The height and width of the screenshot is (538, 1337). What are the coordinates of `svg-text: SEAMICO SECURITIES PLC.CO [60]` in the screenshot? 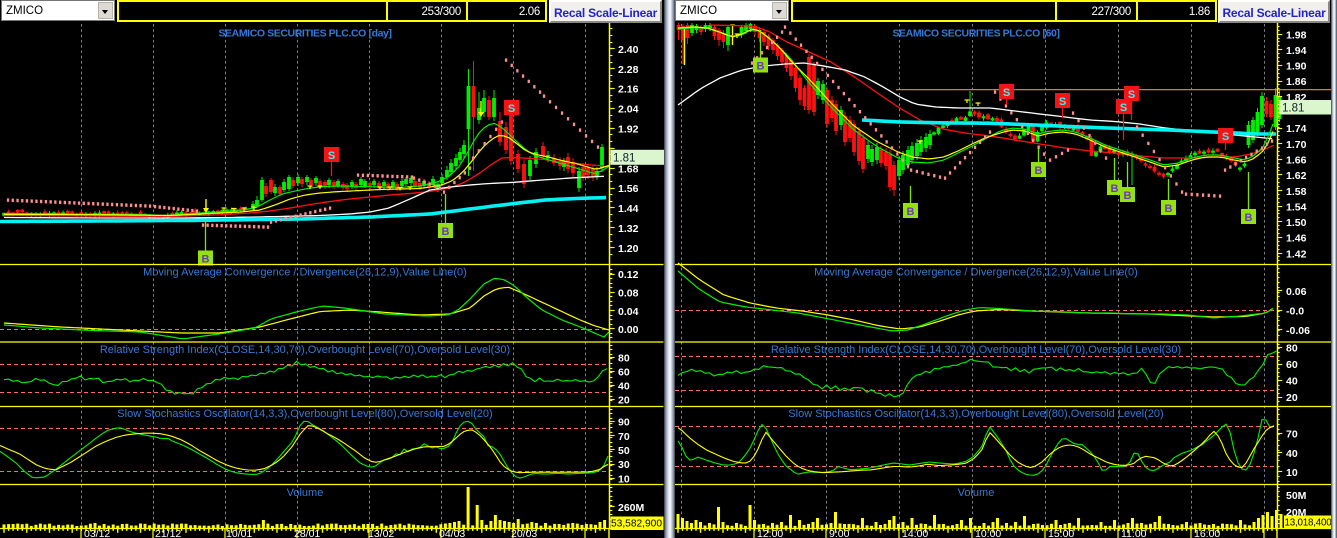 It's located at (975, 34).